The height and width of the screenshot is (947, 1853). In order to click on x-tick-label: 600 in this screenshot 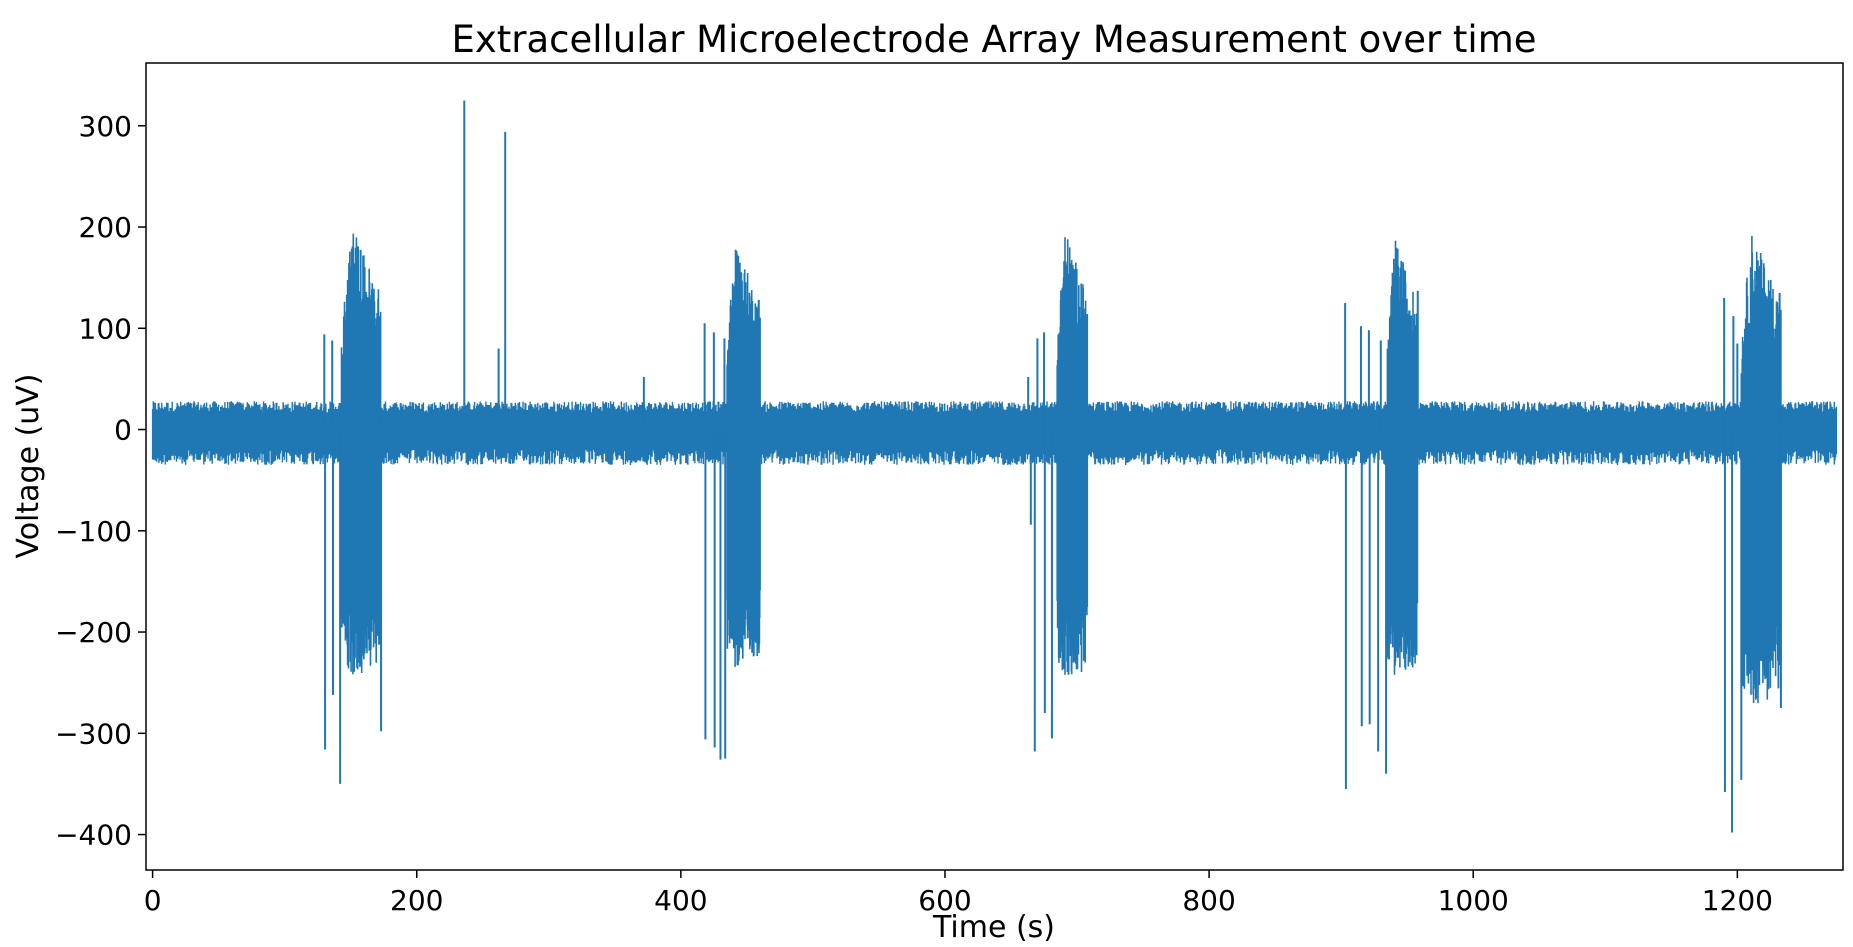, I will do `click(944, 900)`.